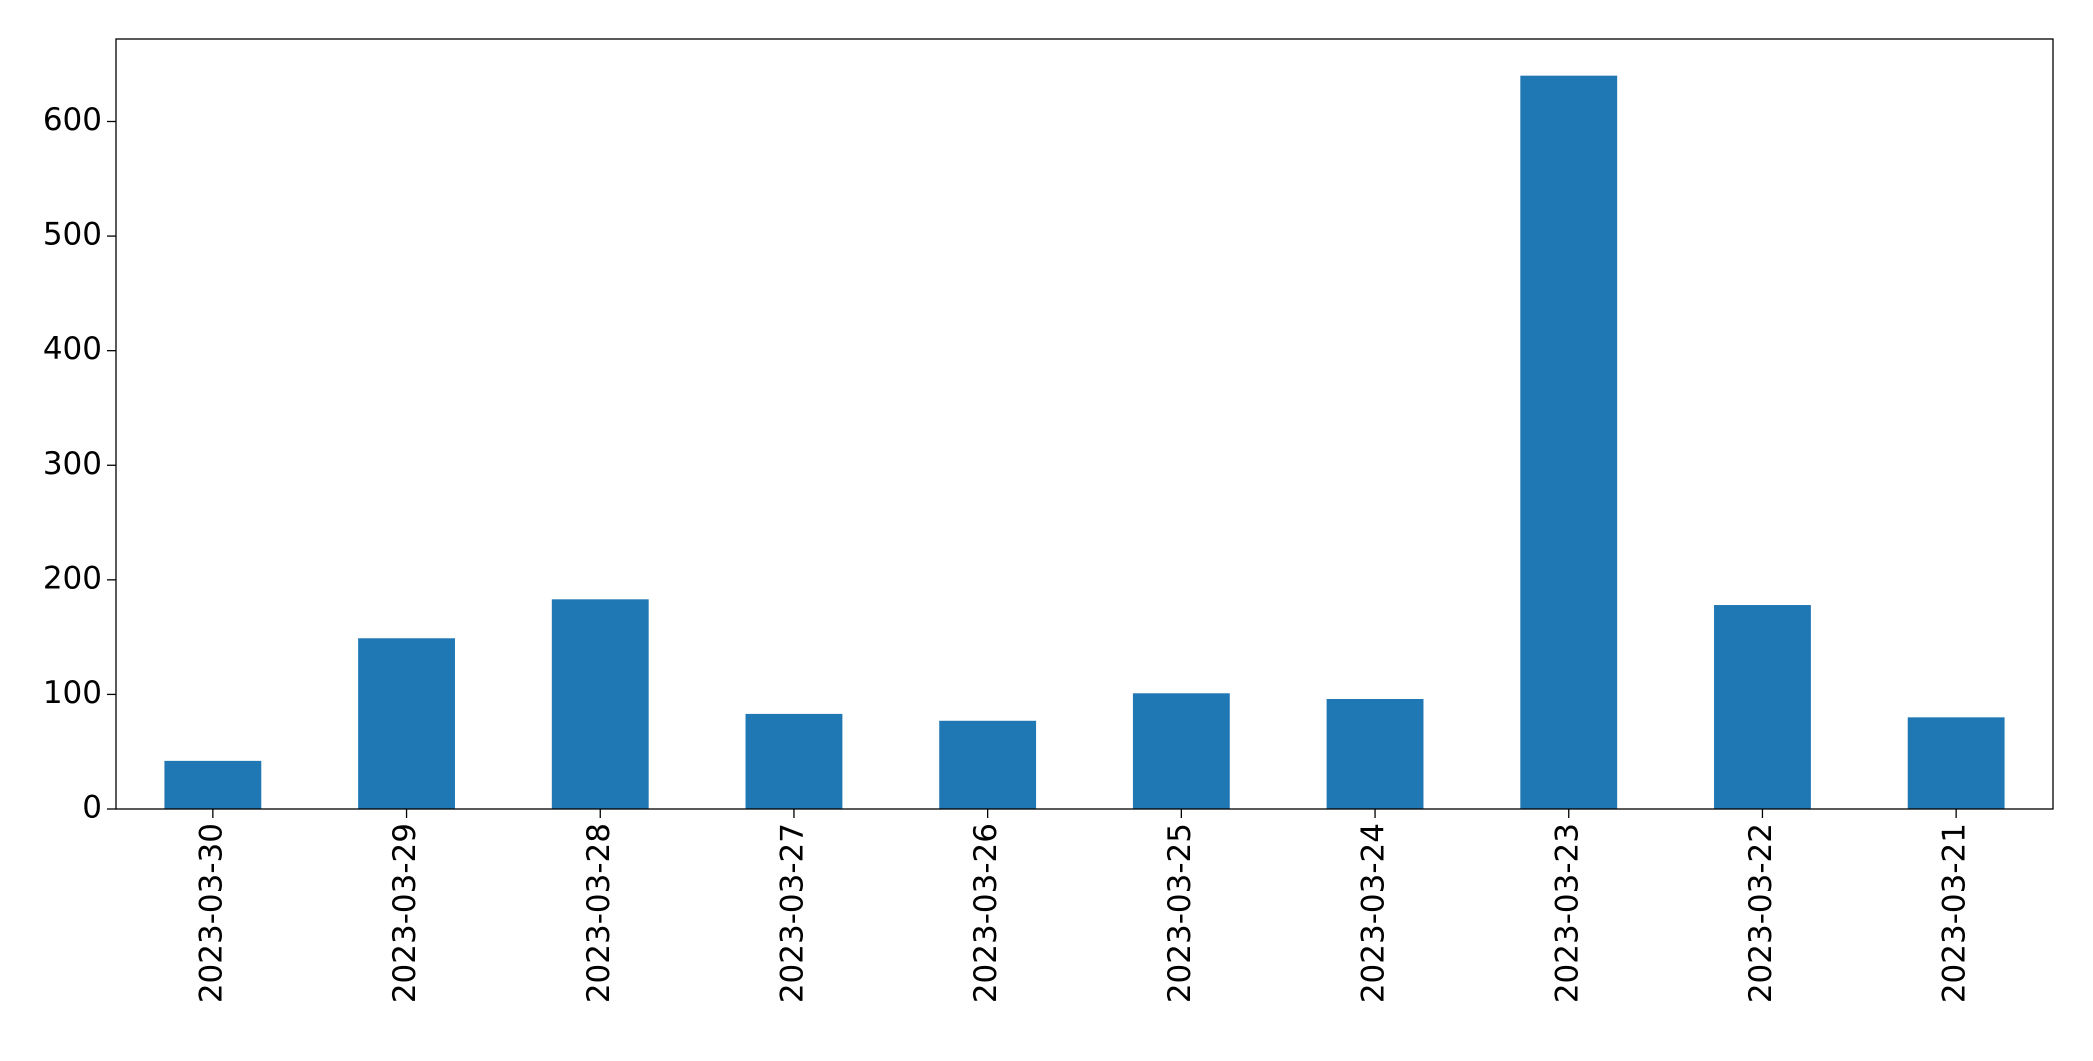 The image size is (2093, 1061). Describe the element at coordinates (1761, 913) in the screenshot. I see `x-tick-label: 2023-03-22` at that location.